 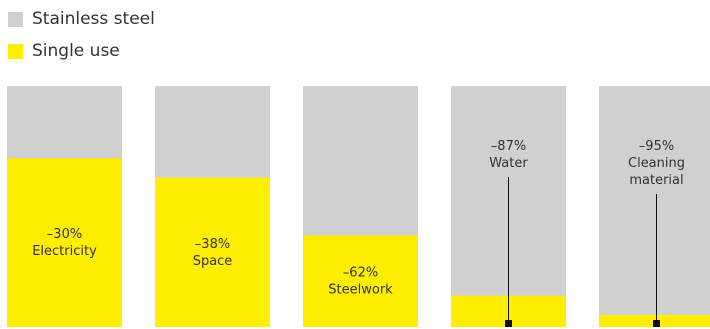 I want to click on legend-label-stainless-steel: Stainless steel, so click(x=93, y=19).